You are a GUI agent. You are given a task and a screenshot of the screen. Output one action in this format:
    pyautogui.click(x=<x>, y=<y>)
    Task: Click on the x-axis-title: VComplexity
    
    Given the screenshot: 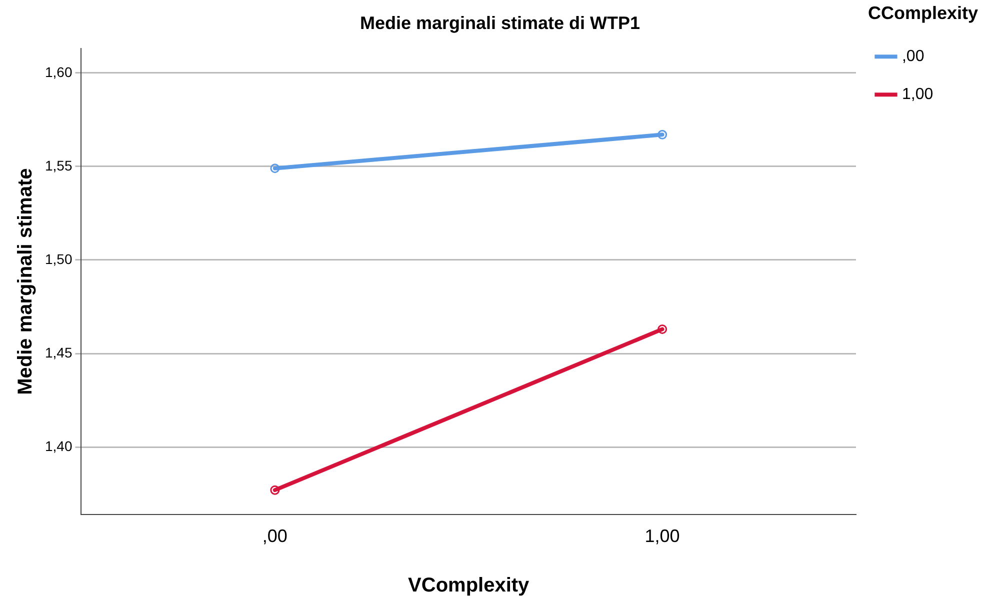 What is the action you would take?
    pyautogui.click(x=469, y=585)
    